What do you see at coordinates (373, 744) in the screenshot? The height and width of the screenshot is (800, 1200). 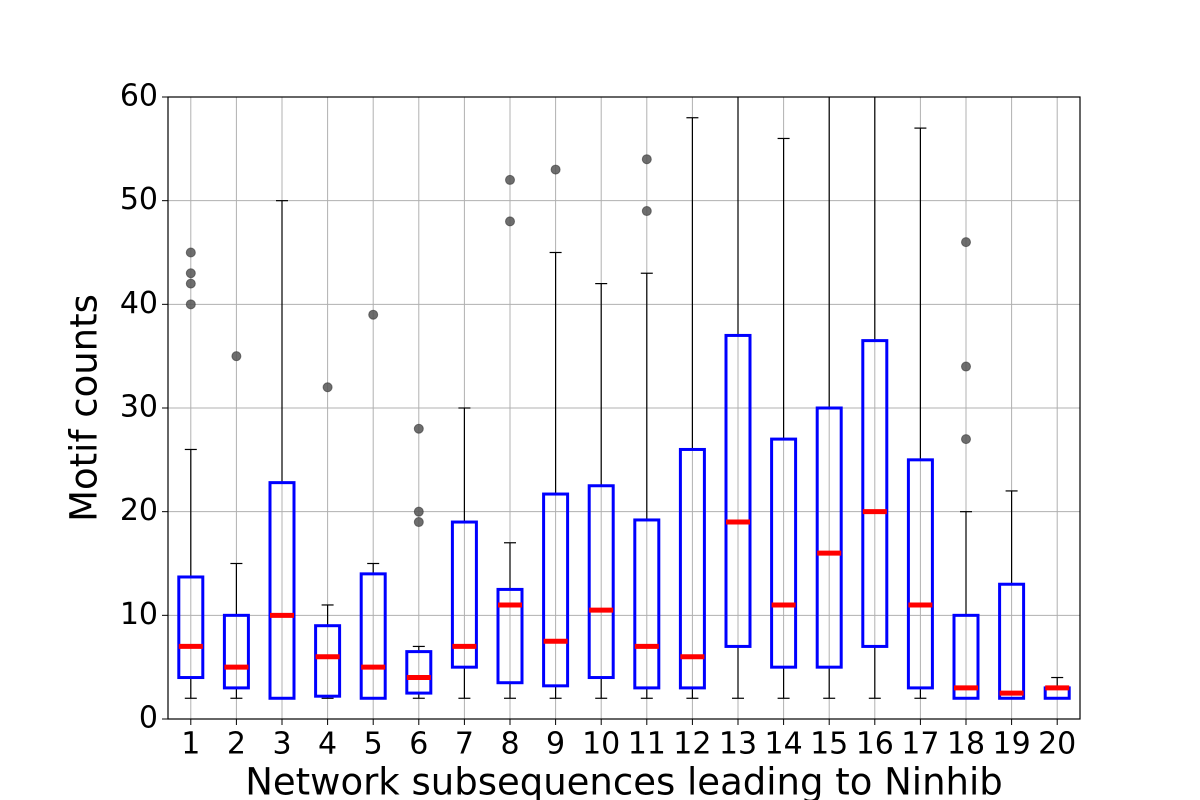 I see `x-tick-label: 5` at bounding box center [373, 744].